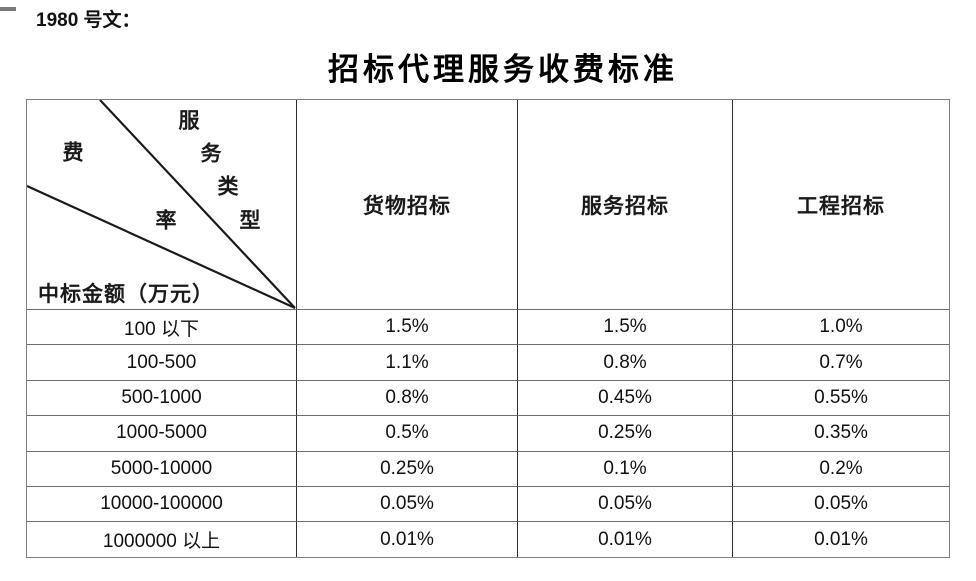 This screenshot has height=581, width=976. Describe the element at coordinates (228, 186) in the screenshot. I see `corner-label-service-type-char: 类` at that location.